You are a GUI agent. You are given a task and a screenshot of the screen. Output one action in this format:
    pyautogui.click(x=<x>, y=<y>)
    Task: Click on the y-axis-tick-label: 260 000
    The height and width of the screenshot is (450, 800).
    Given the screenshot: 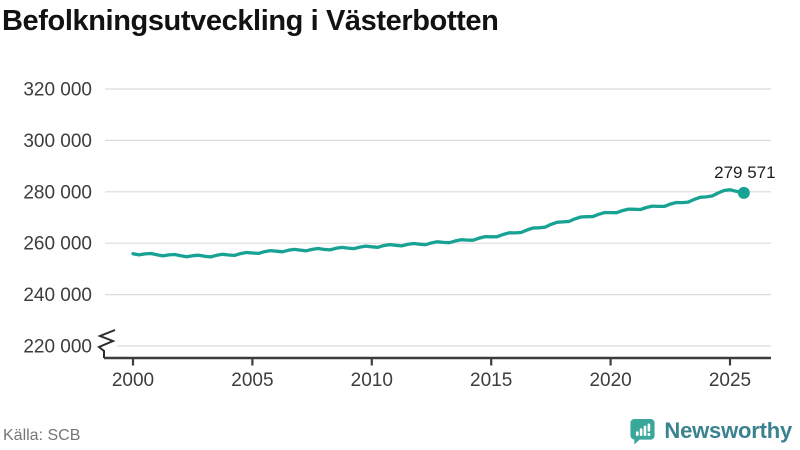 What is the action you would take?
    pyautogui.click(x=57, y=244)
    